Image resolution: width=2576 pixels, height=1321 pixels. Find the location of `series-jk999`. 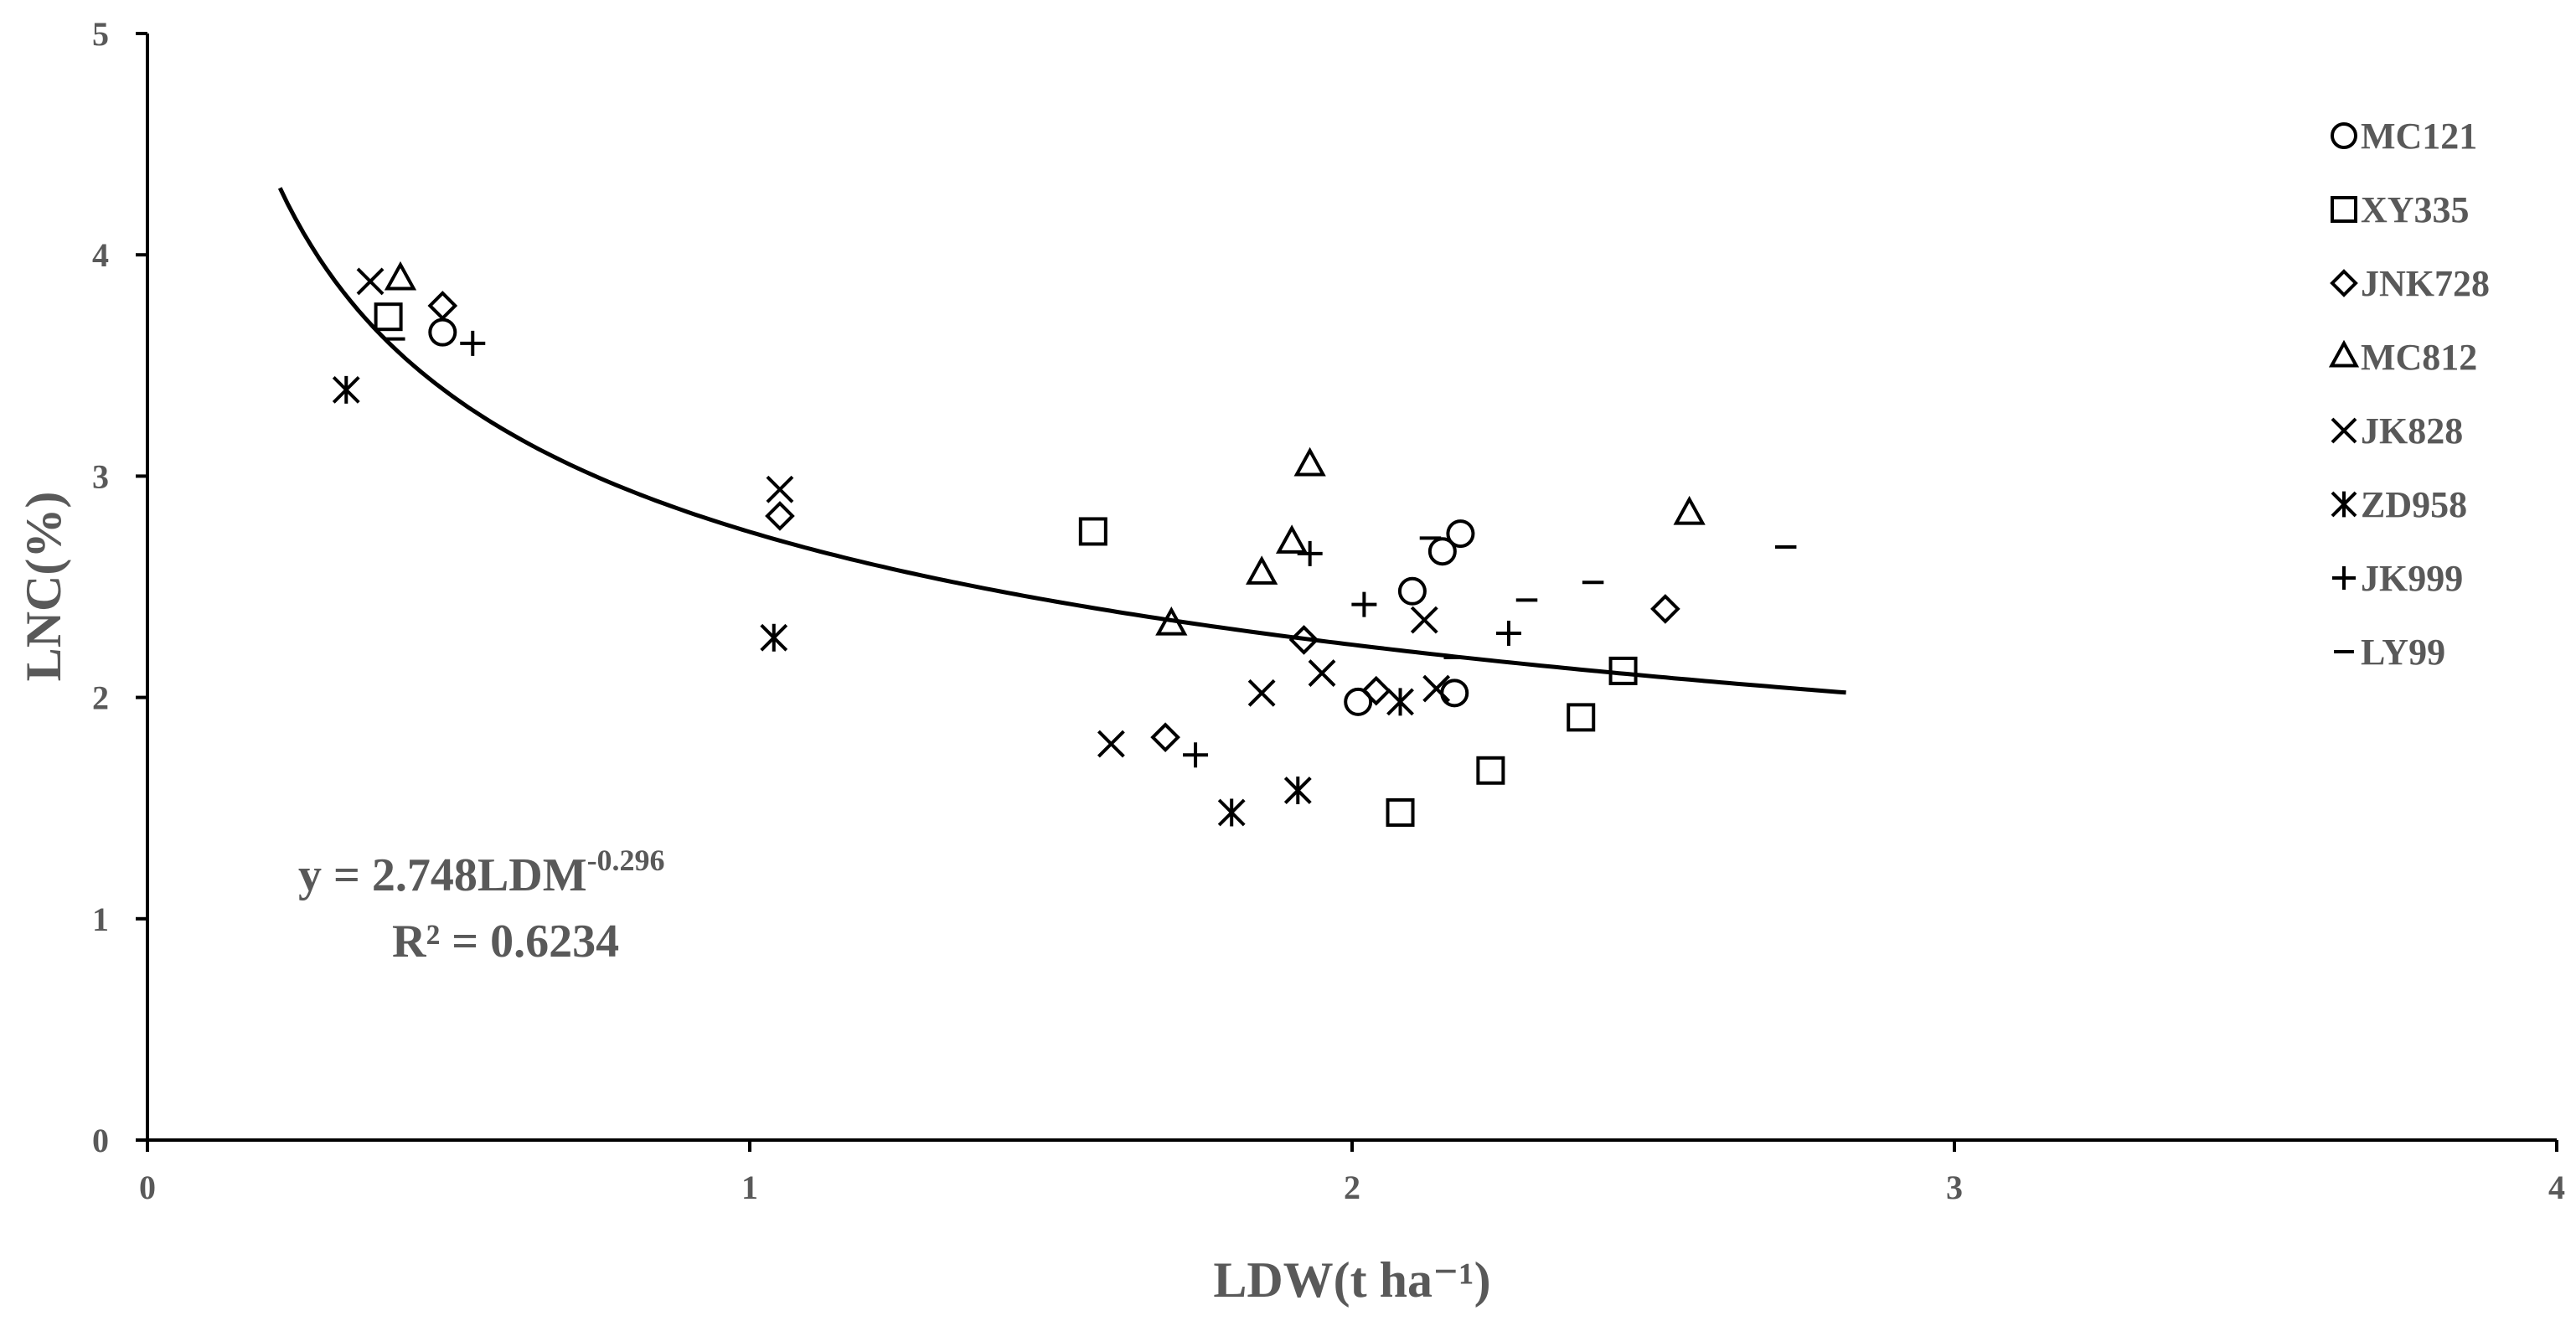

series-jk999 is located at coordinates (990, 549).